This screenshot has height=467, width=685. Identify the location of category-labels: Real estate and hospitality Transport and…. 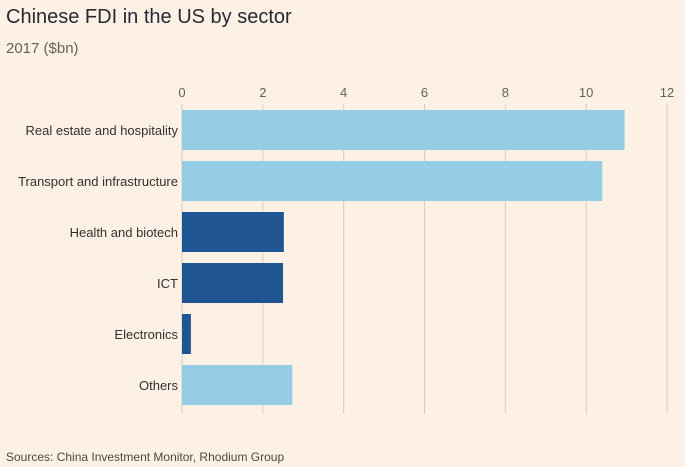
(98, 258).